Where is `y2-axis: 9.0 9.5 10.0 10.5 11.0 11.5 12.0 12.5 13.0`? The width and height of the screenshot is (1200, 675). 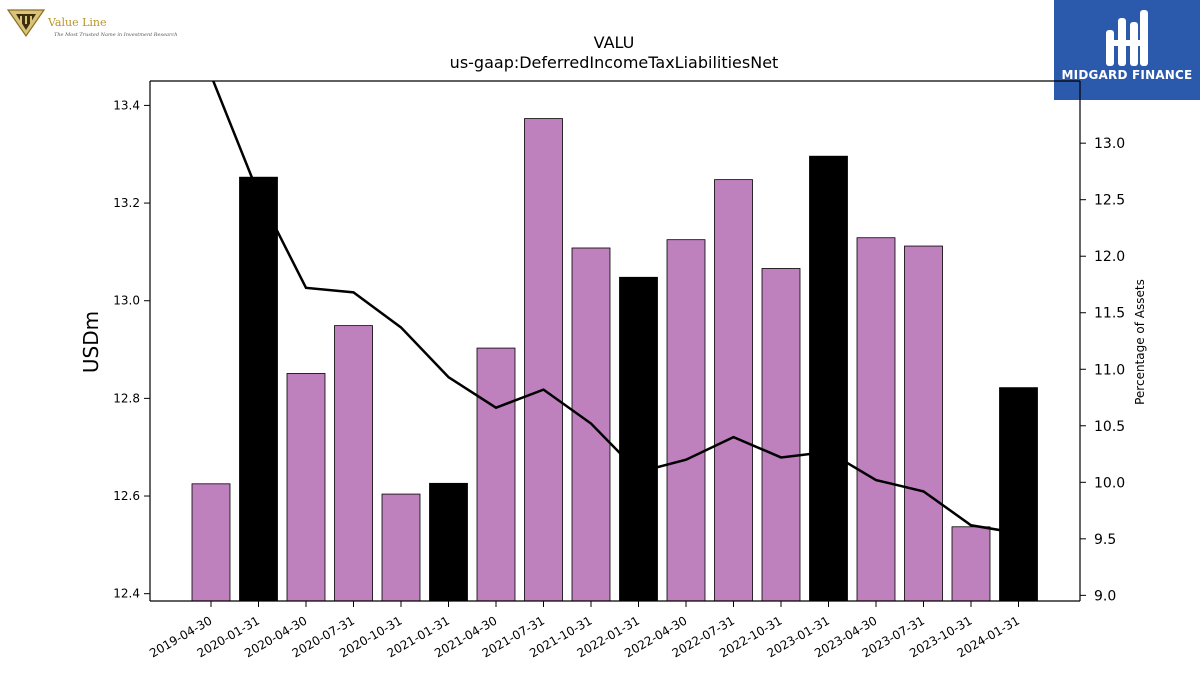 y2-axis: 9.0 9.5 10.0 10.5 11.0 11.5 12.0 12.5 13.0 is located at coordinates (1102, 370).